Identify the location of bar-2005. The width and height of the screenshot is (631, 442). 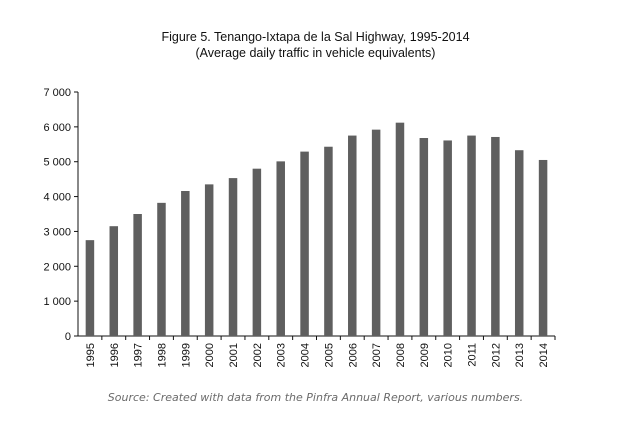
(328, 241).